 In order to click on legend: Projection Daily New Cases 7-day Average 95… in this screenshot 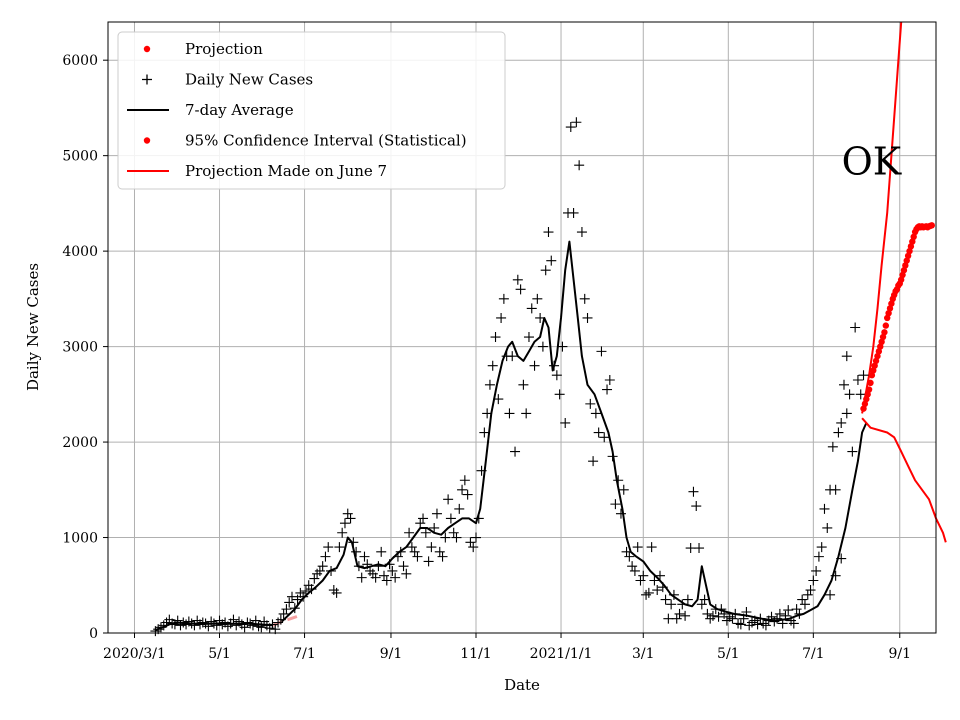, I will do `click(311, 110)`.